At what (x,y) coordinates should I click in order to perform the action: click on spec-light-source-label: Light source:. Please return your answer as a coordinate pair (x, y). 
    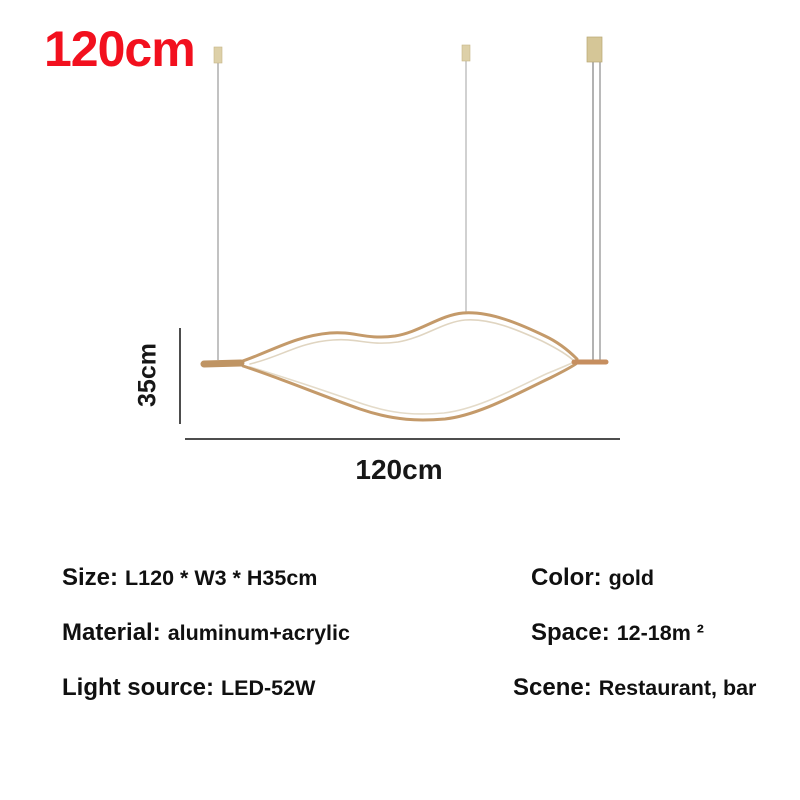
    Looking at the image, I should click on (138, 687).